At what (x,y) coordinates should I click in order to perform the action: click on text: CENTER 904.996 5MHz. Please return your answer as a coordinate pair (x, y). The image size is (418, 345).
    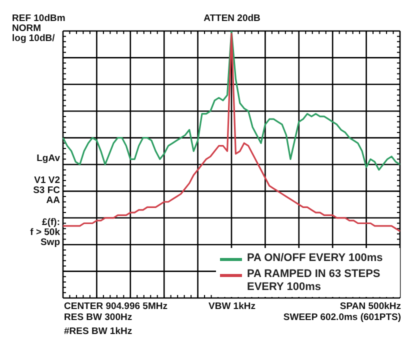
    Looking at the image, I should click on (116, 306).